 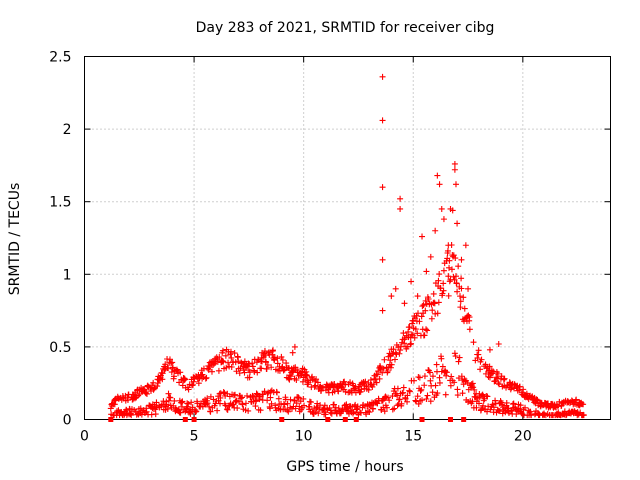 I want to click on y-tick-label: 1, so click(x=67, y=275).